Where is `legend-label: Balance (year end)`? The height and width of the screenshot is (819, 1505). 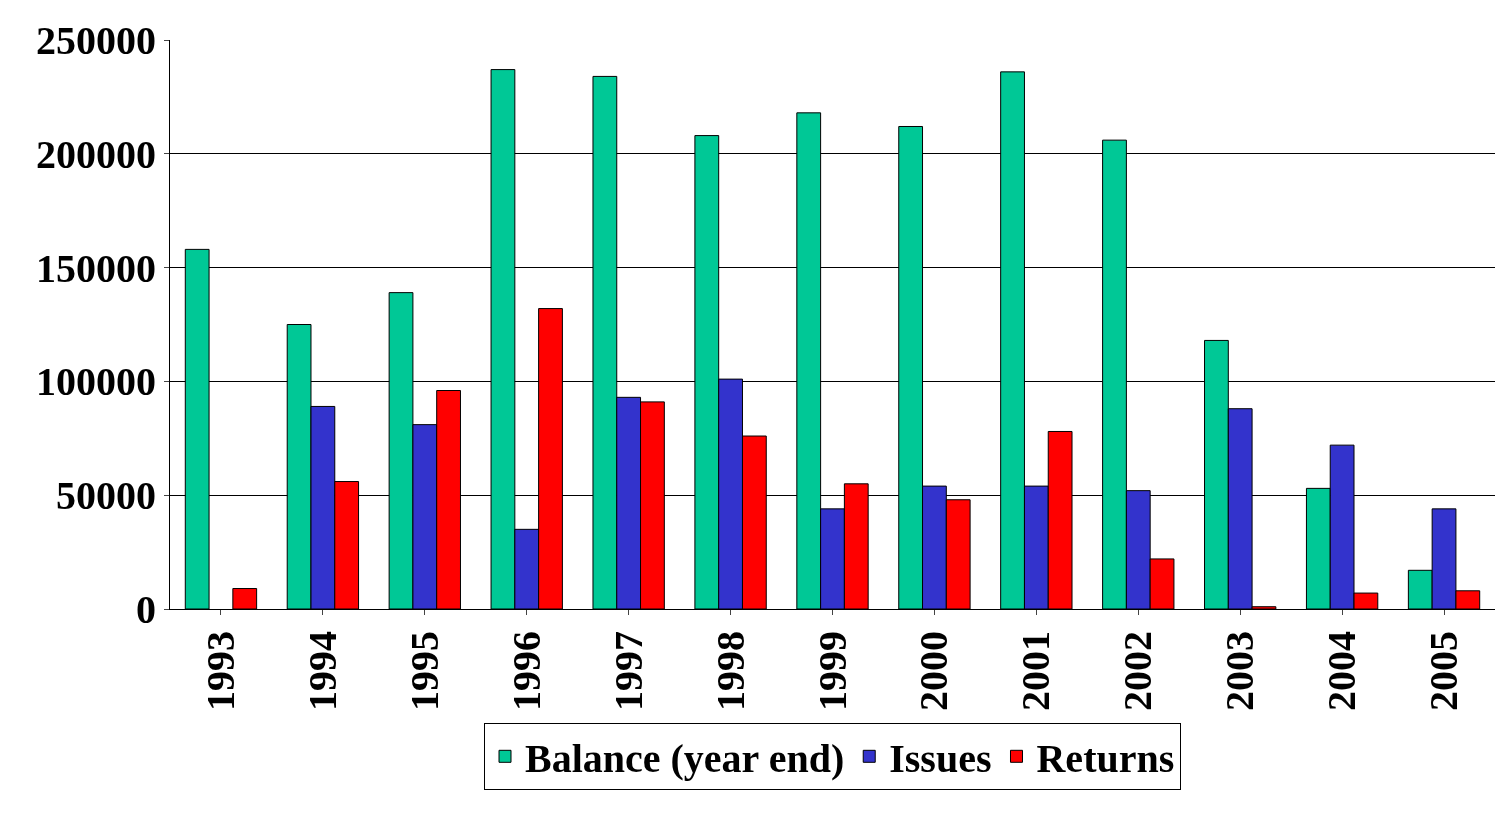 legend-label: Balance (year end) is located at coordinates (685, 758).